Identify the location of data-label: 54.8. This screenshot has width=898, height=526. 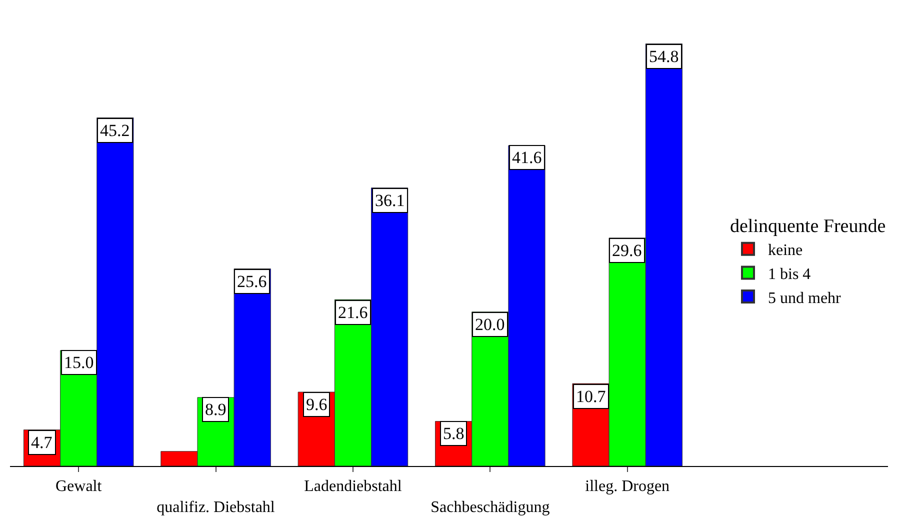
(664, 56).